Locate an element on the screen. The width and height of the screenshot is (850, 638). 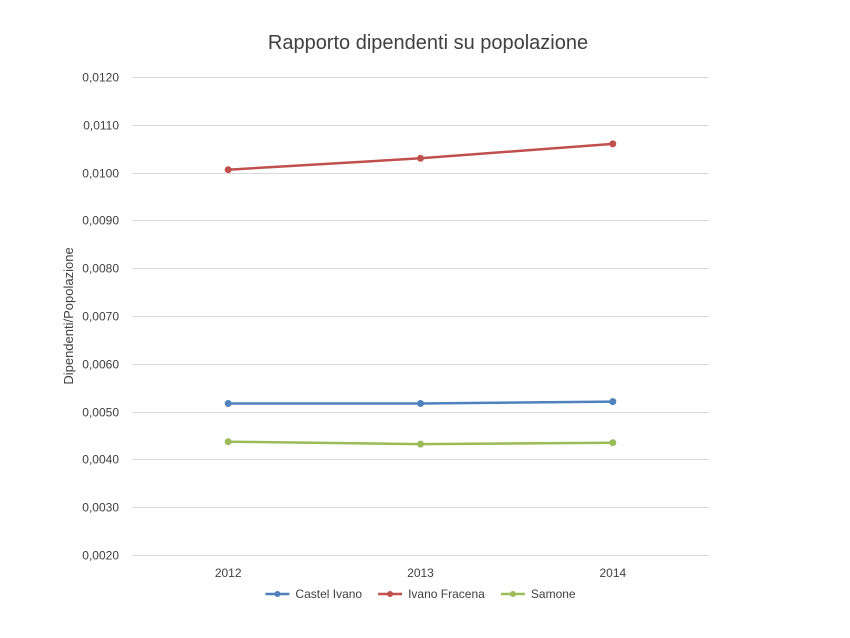
y-tick-label: 0,0110 is located at coordinates (101, 126).